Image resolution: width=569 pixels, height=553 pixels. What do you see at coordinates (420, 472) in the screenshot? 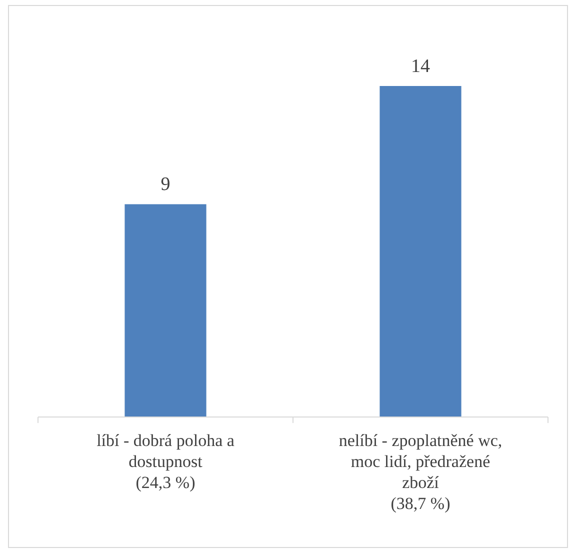
I see `x-tick-label: nelíbí - zpoplatněné wc, moc lidí, předražené zboží (38,7 %)` at bounding box center [420, 472].